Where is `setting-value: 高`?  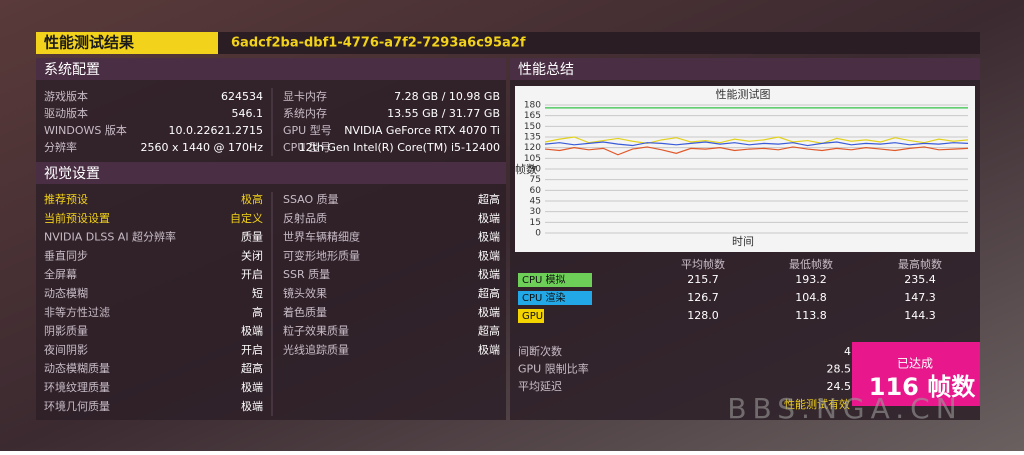 setting-value: 高 is located at coordinates (257, 312).